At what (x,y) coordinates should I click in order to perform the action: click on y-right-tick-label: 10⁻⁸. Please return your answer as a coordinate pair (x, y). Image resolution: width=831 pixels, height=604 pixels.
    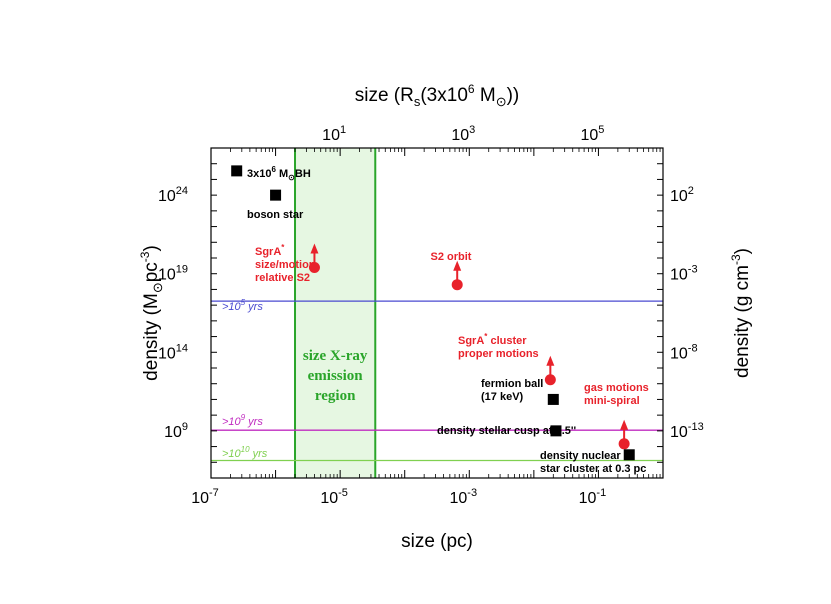
    Looking at the image, I should click on (684, 352).